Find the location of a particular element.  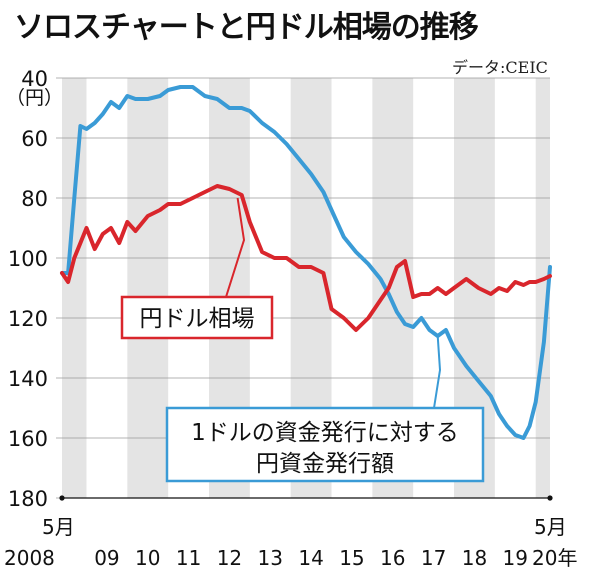

y-tick-label: 160 is located at coordinates (28, 439).